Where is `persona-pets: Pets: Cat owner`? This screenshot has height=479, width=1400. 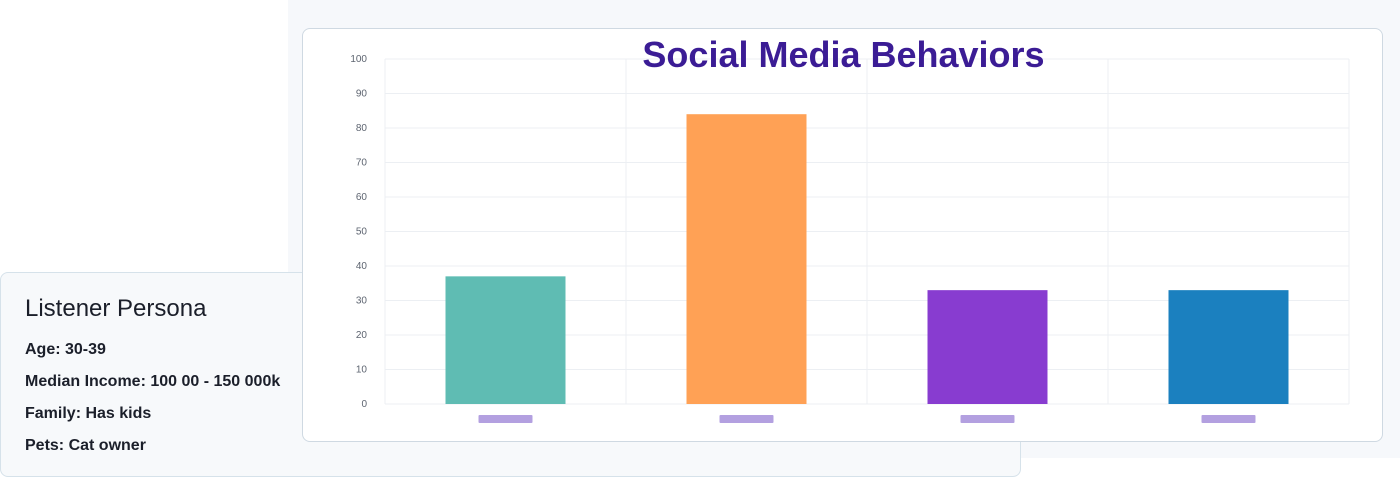 persona-pets: Pets: Cat owner is located at coordinates (85, 445).